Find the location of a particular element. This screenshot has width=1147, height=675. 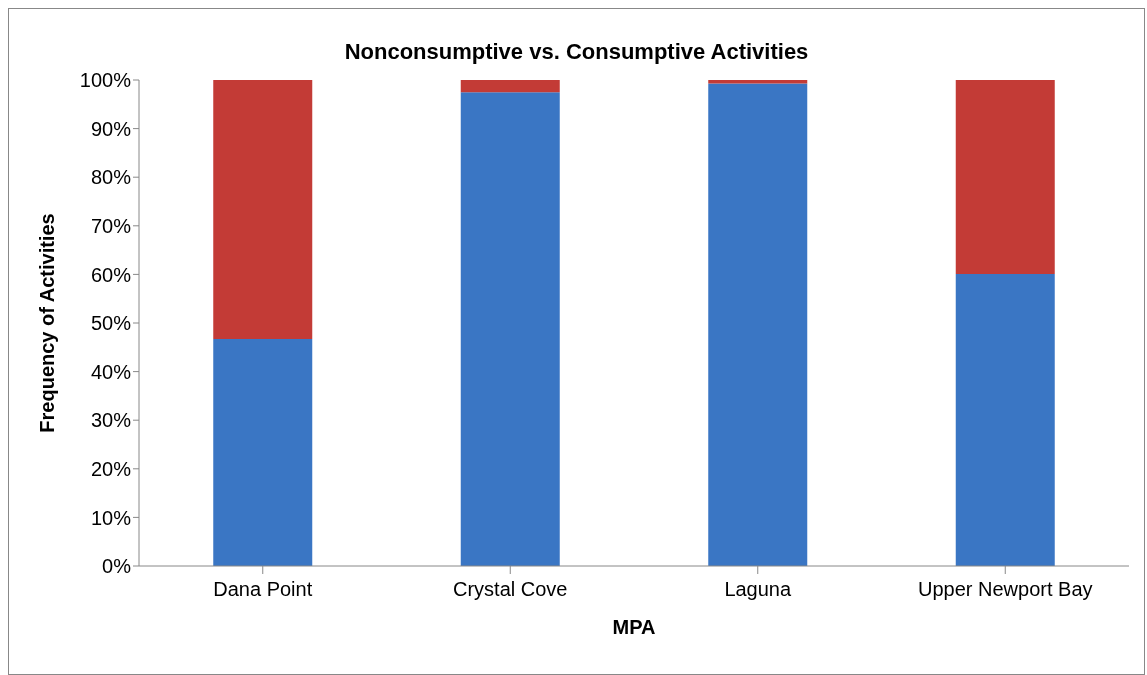

y-tick-label: 30% is located at coordinates (111, 420).